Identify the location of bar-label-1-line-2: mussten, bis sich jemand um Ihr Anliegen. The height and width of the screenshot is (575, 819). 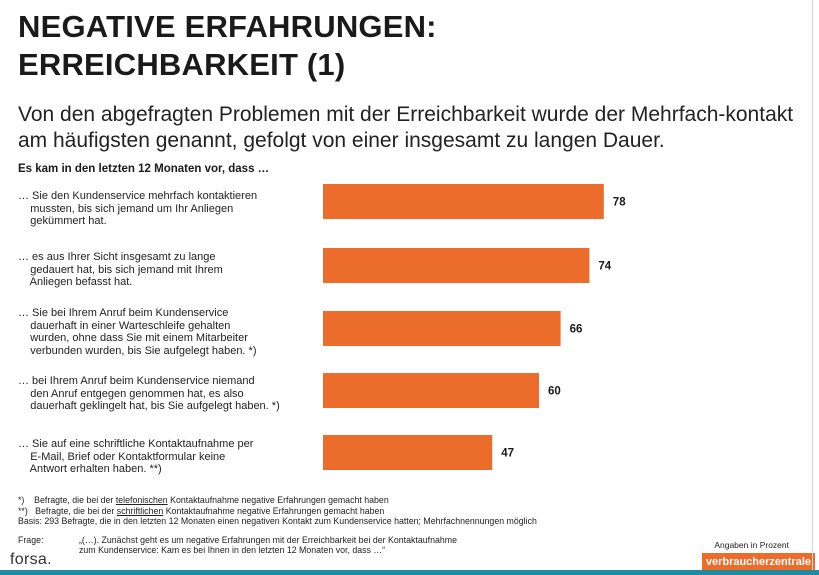
(126, 208).